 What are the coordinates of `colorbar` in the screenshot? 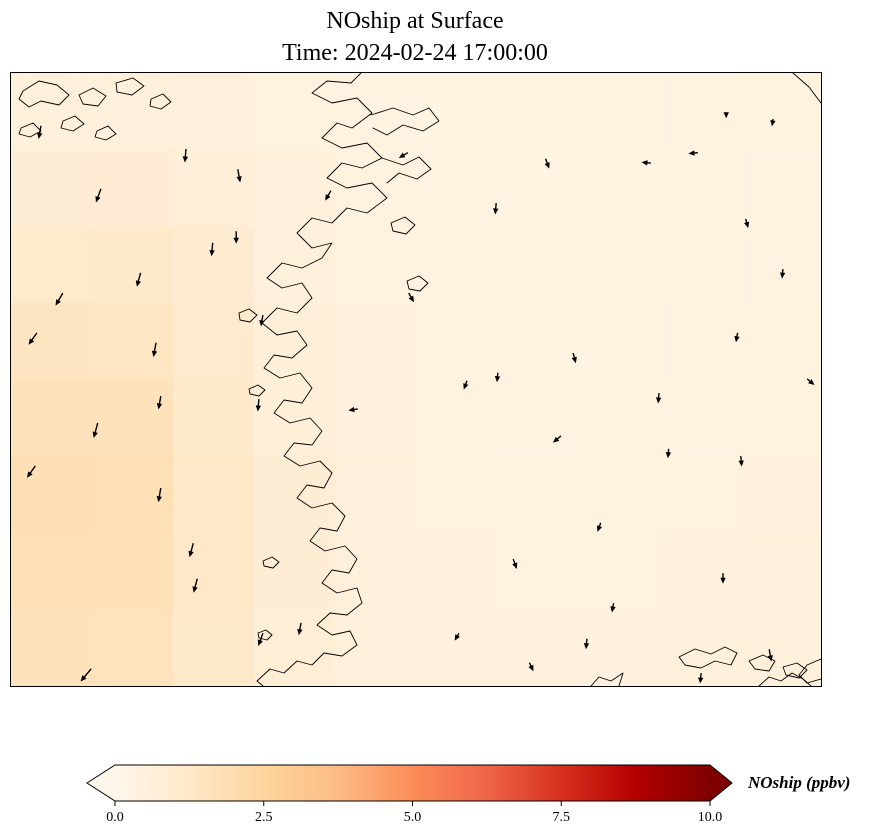 It's located at (409, 783).